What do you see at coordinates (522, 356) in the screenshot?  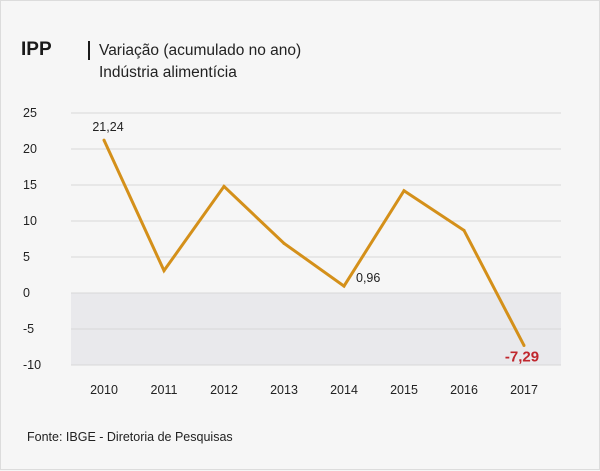 I see `data-label: -7,29` at bounding box center [522, 356].